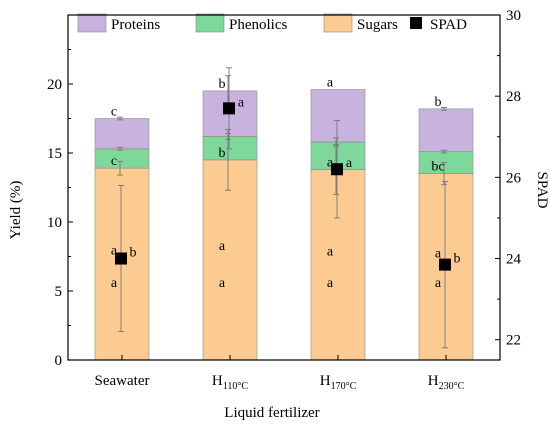  Describe the element at coordinates (338, 382) in the screenshot. I see `x-tick-label-2: H170°C` at that location.